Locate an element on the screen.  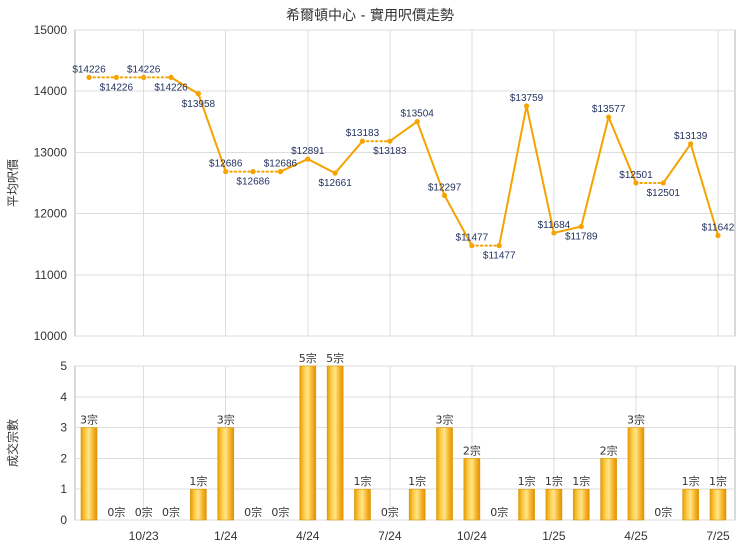
volume-y-axis: 0 1 2 3 4 5 is located at coordinates (63, 443).